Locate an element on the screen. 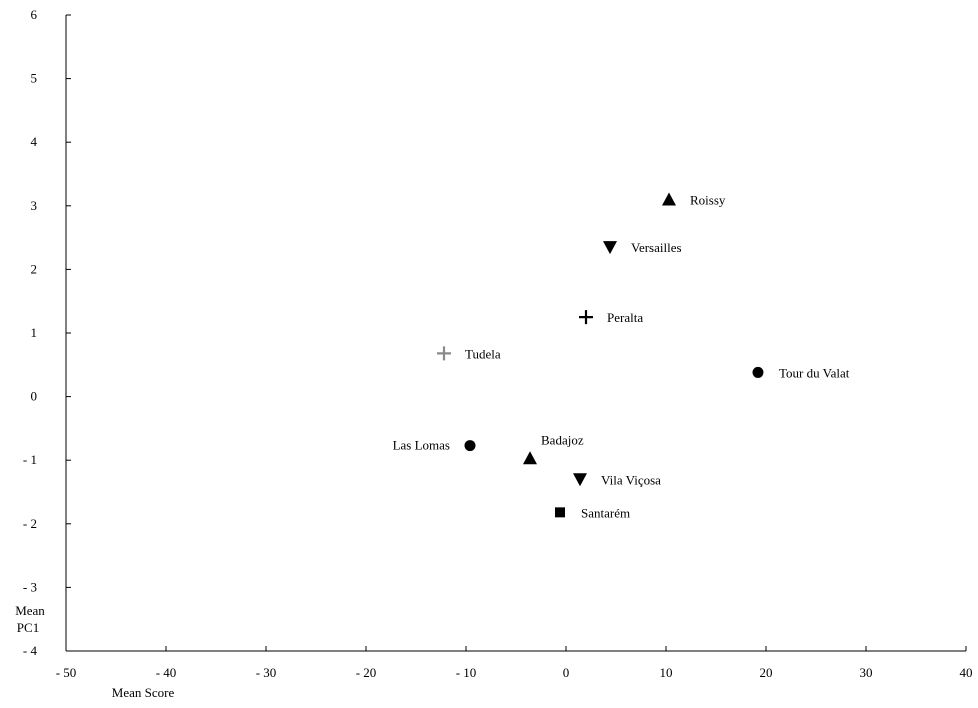  data-point-tour-du-valat-label: Tour du Valat is located at coordinates (814, 372).